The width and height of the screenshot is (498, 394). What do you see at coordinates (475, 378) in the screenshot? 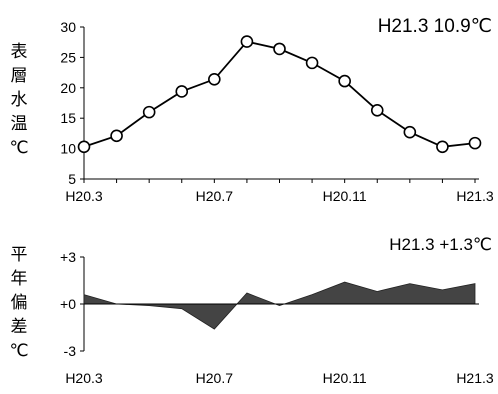
I see `bottom-x-tick-label: H21.3` at bounding box center [475, 378].